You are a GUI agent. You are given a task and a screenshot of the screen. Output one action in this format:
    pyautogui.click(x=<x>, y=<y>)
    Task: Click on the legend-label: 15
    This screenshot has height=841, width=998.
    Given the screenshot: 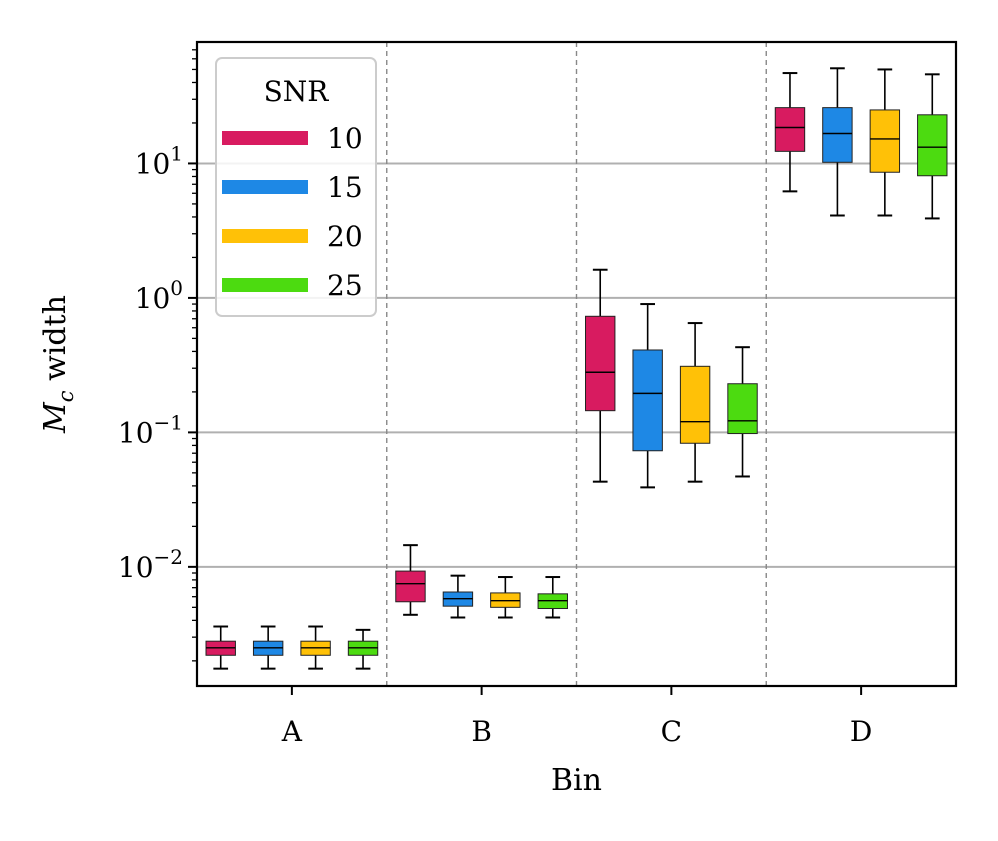 What is the action you would take?
    pyautogui.click(x=345, y=187)
    